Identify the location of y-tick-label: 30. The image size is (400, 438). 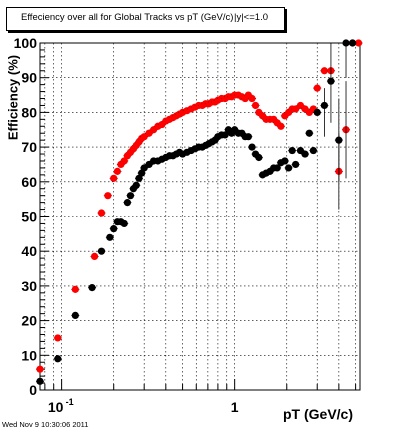
(29, 286).